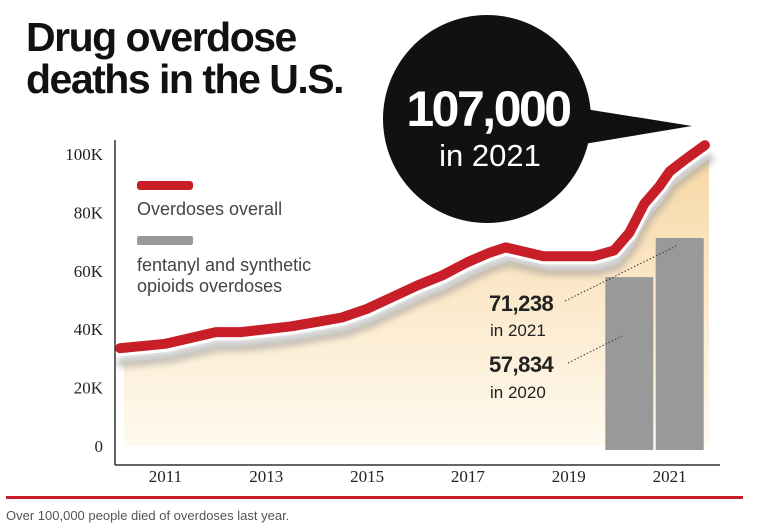 This screenshot has height=530, width=758. What do you see at coordinates (89, 212) in the screenshot?
I see `y-tick-label: 80K` at bounding box center [89, 212].